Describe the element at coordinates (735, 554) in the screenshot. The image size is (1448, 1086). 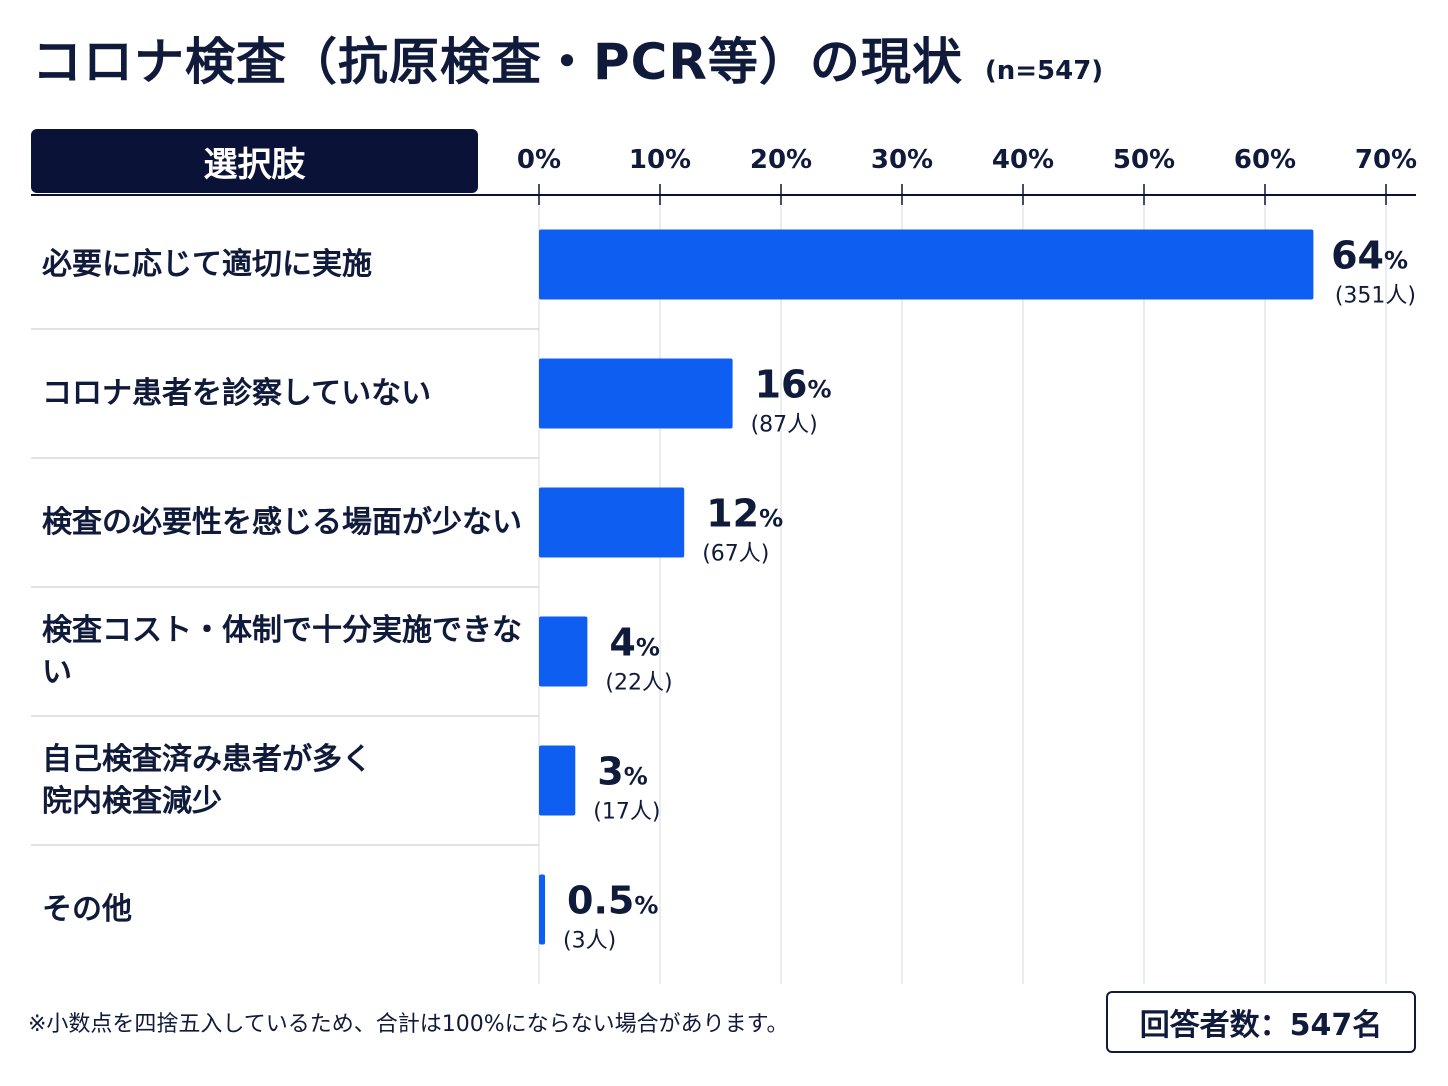
I see `count-label: (67人)` at that location.